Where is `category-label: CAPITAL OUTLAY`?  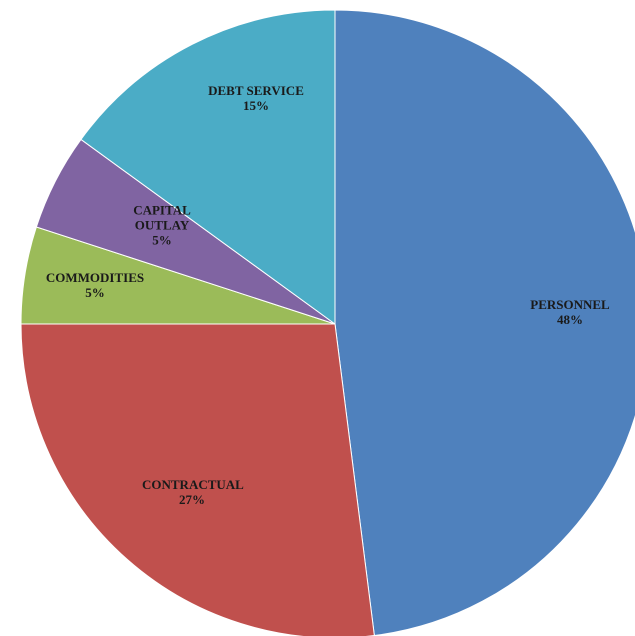 category-label: CAPITAL OUTLAY is located at coordinates (162, 217).